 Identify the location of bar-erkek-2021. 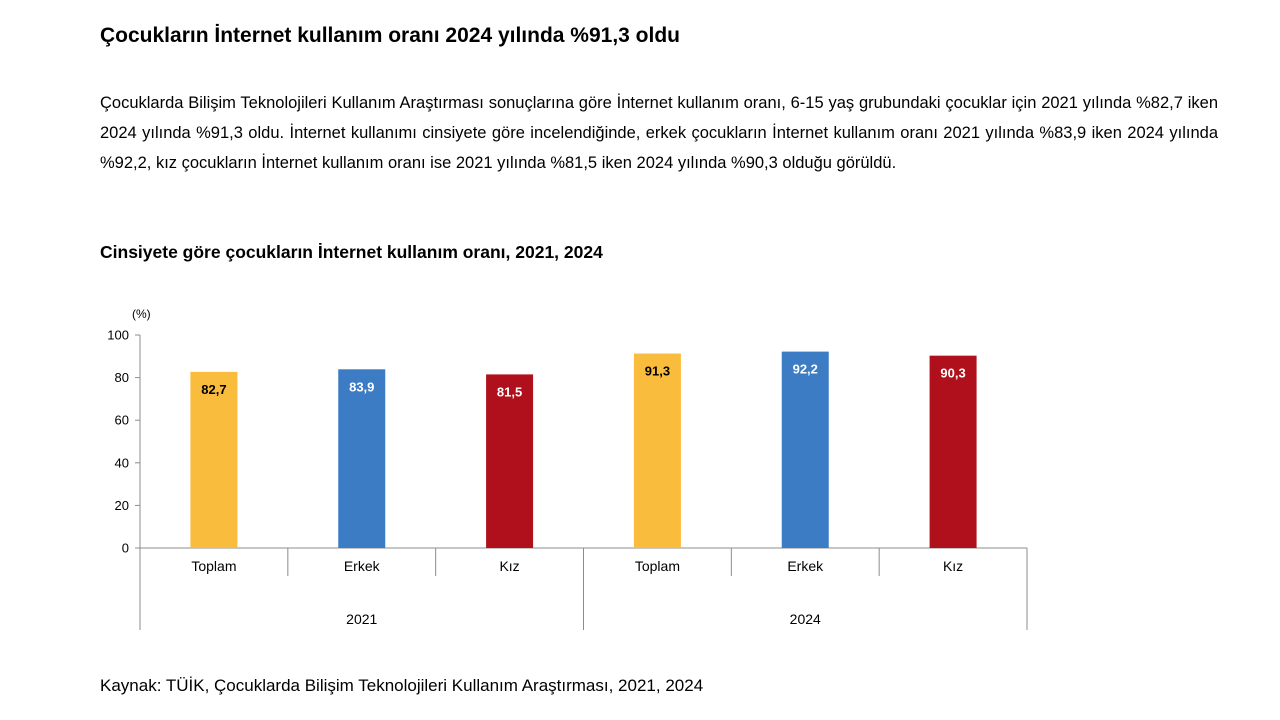
(362, 458).